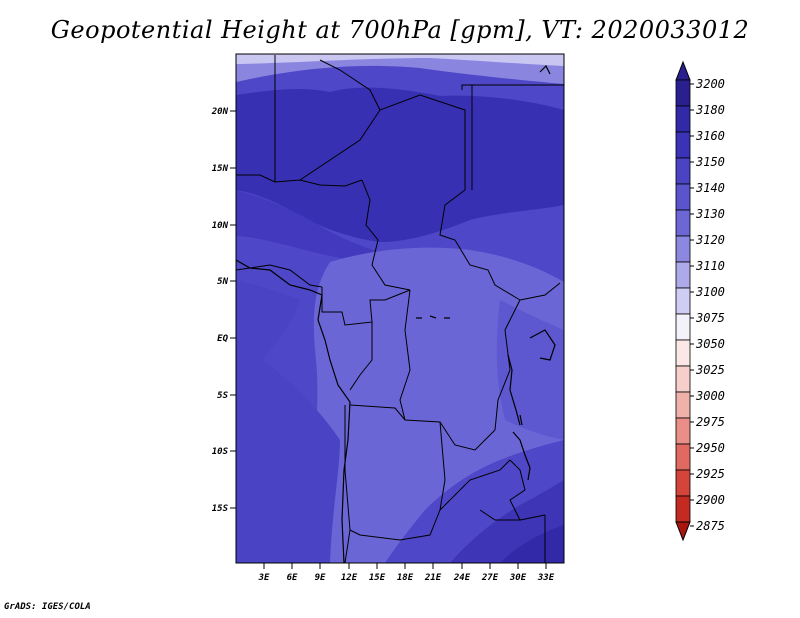 This screenshot has width=800, height=618. I want to click on x-tick-label: 21E, so click(433, 578).